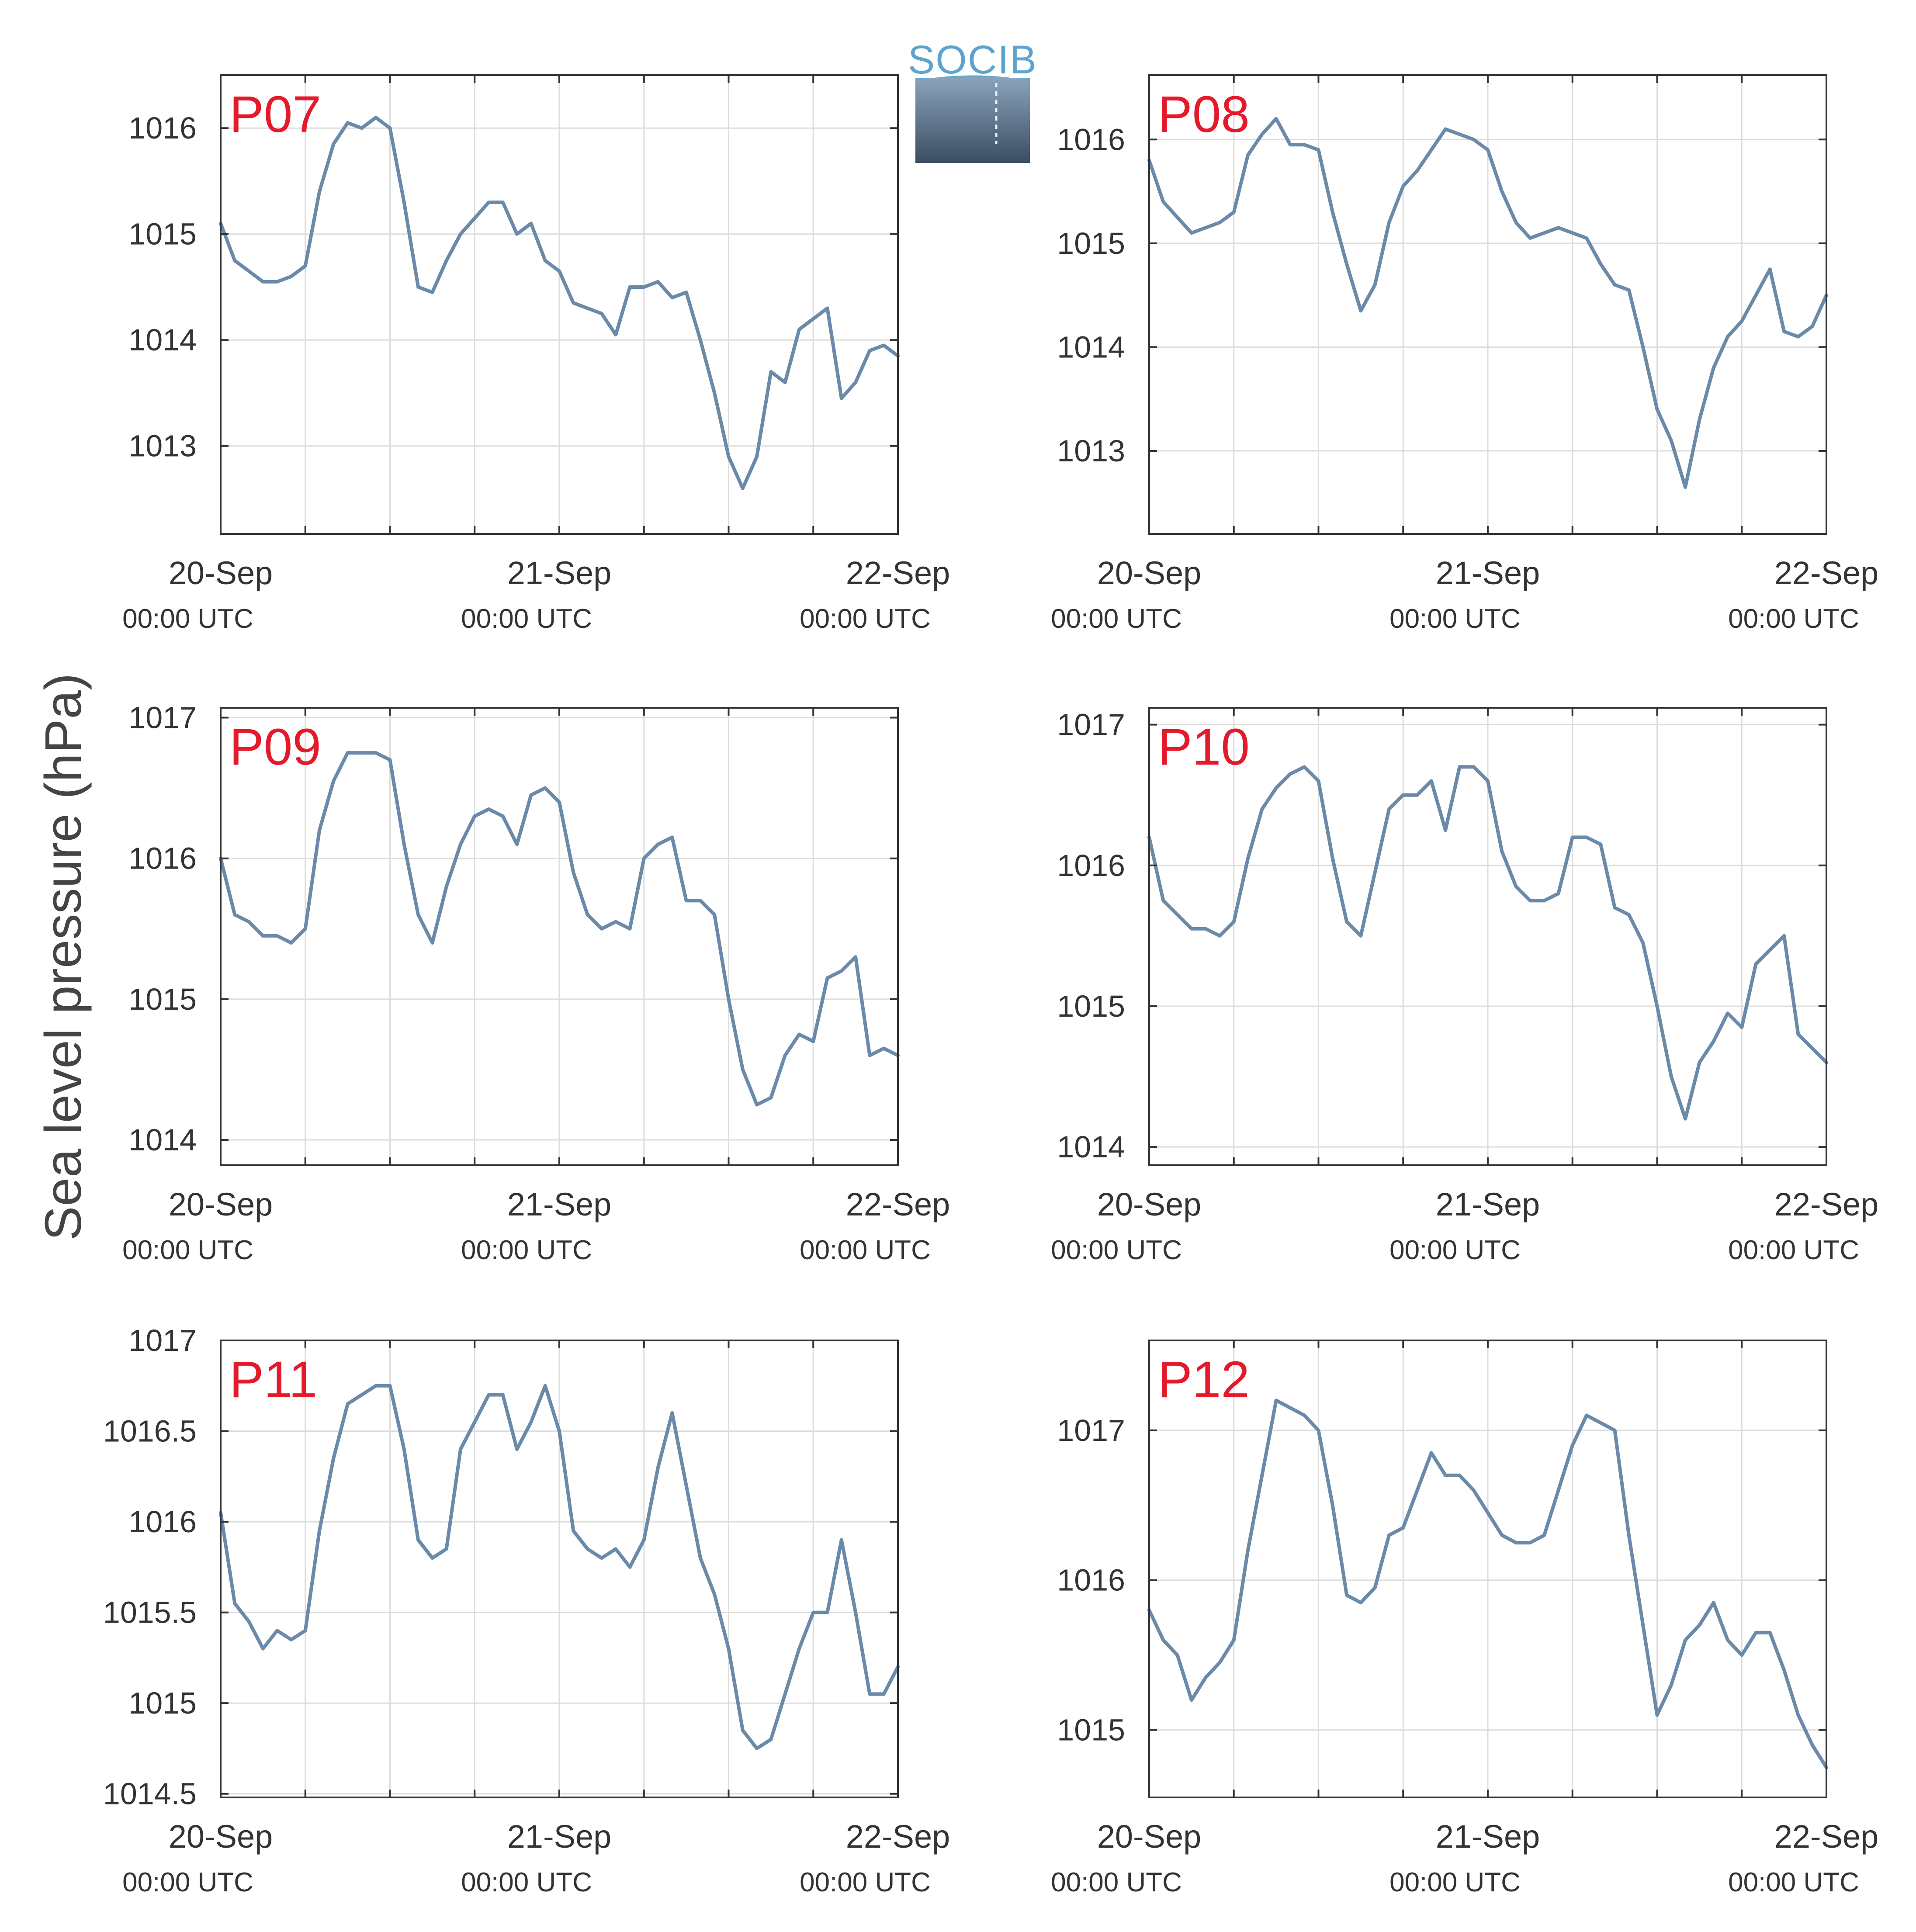 This screenshot has height=1932, width=1916. I want to click on series-line-p07, so click(559, 303).